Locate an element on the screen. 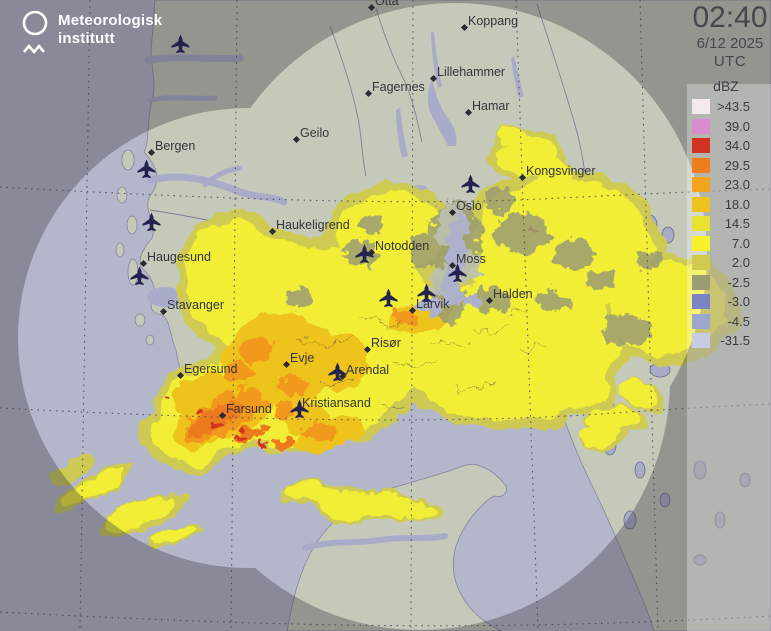  city-label: Fagernes is located at coordinates (398, 87).